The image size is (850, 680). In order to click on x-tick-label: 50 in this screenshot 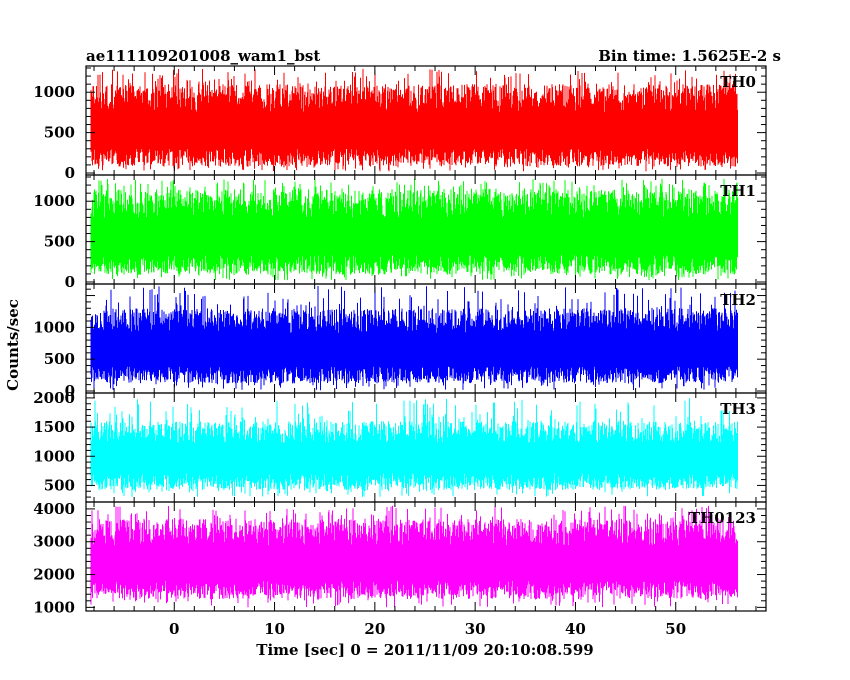, I will do `click(675, 629)`.